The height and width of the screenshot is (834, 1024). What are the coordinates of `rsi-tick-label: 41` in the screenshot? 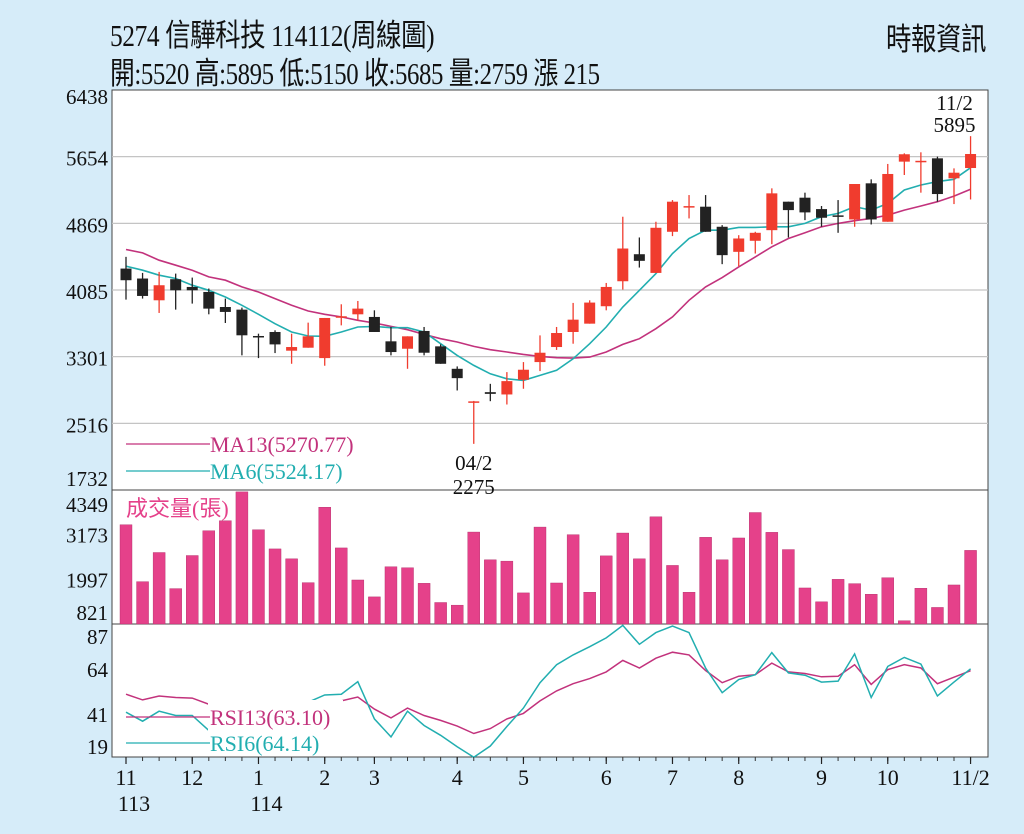 It's located at (97, 715).